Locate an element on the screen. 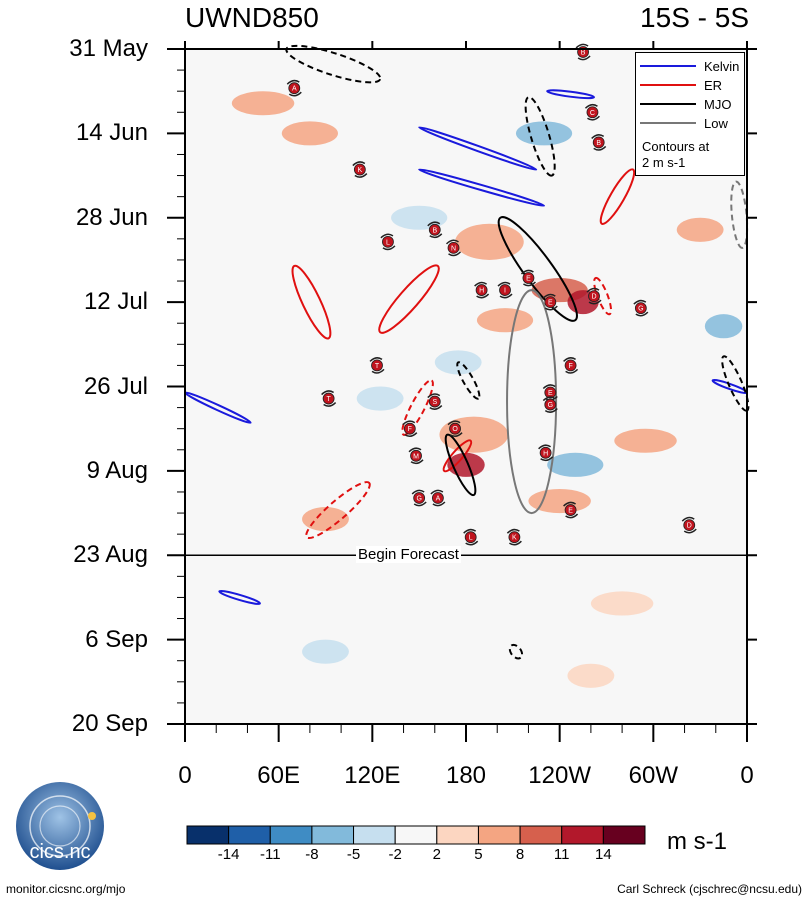 This screenshot has width=809, height=907. y-tick-label: 9 Aug is located at coordinates (117, 470).